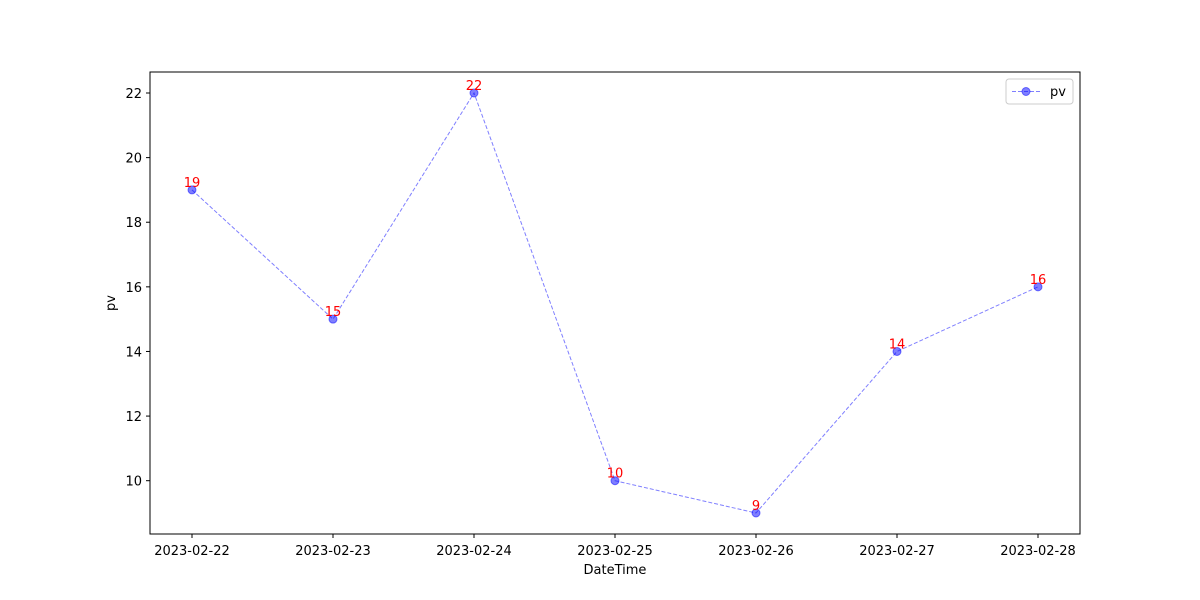  What do you see at coordinates (474, 551) in the screenshot?
I see `x-tick-label: 2023-02-24` at bounding box center [474, 551].